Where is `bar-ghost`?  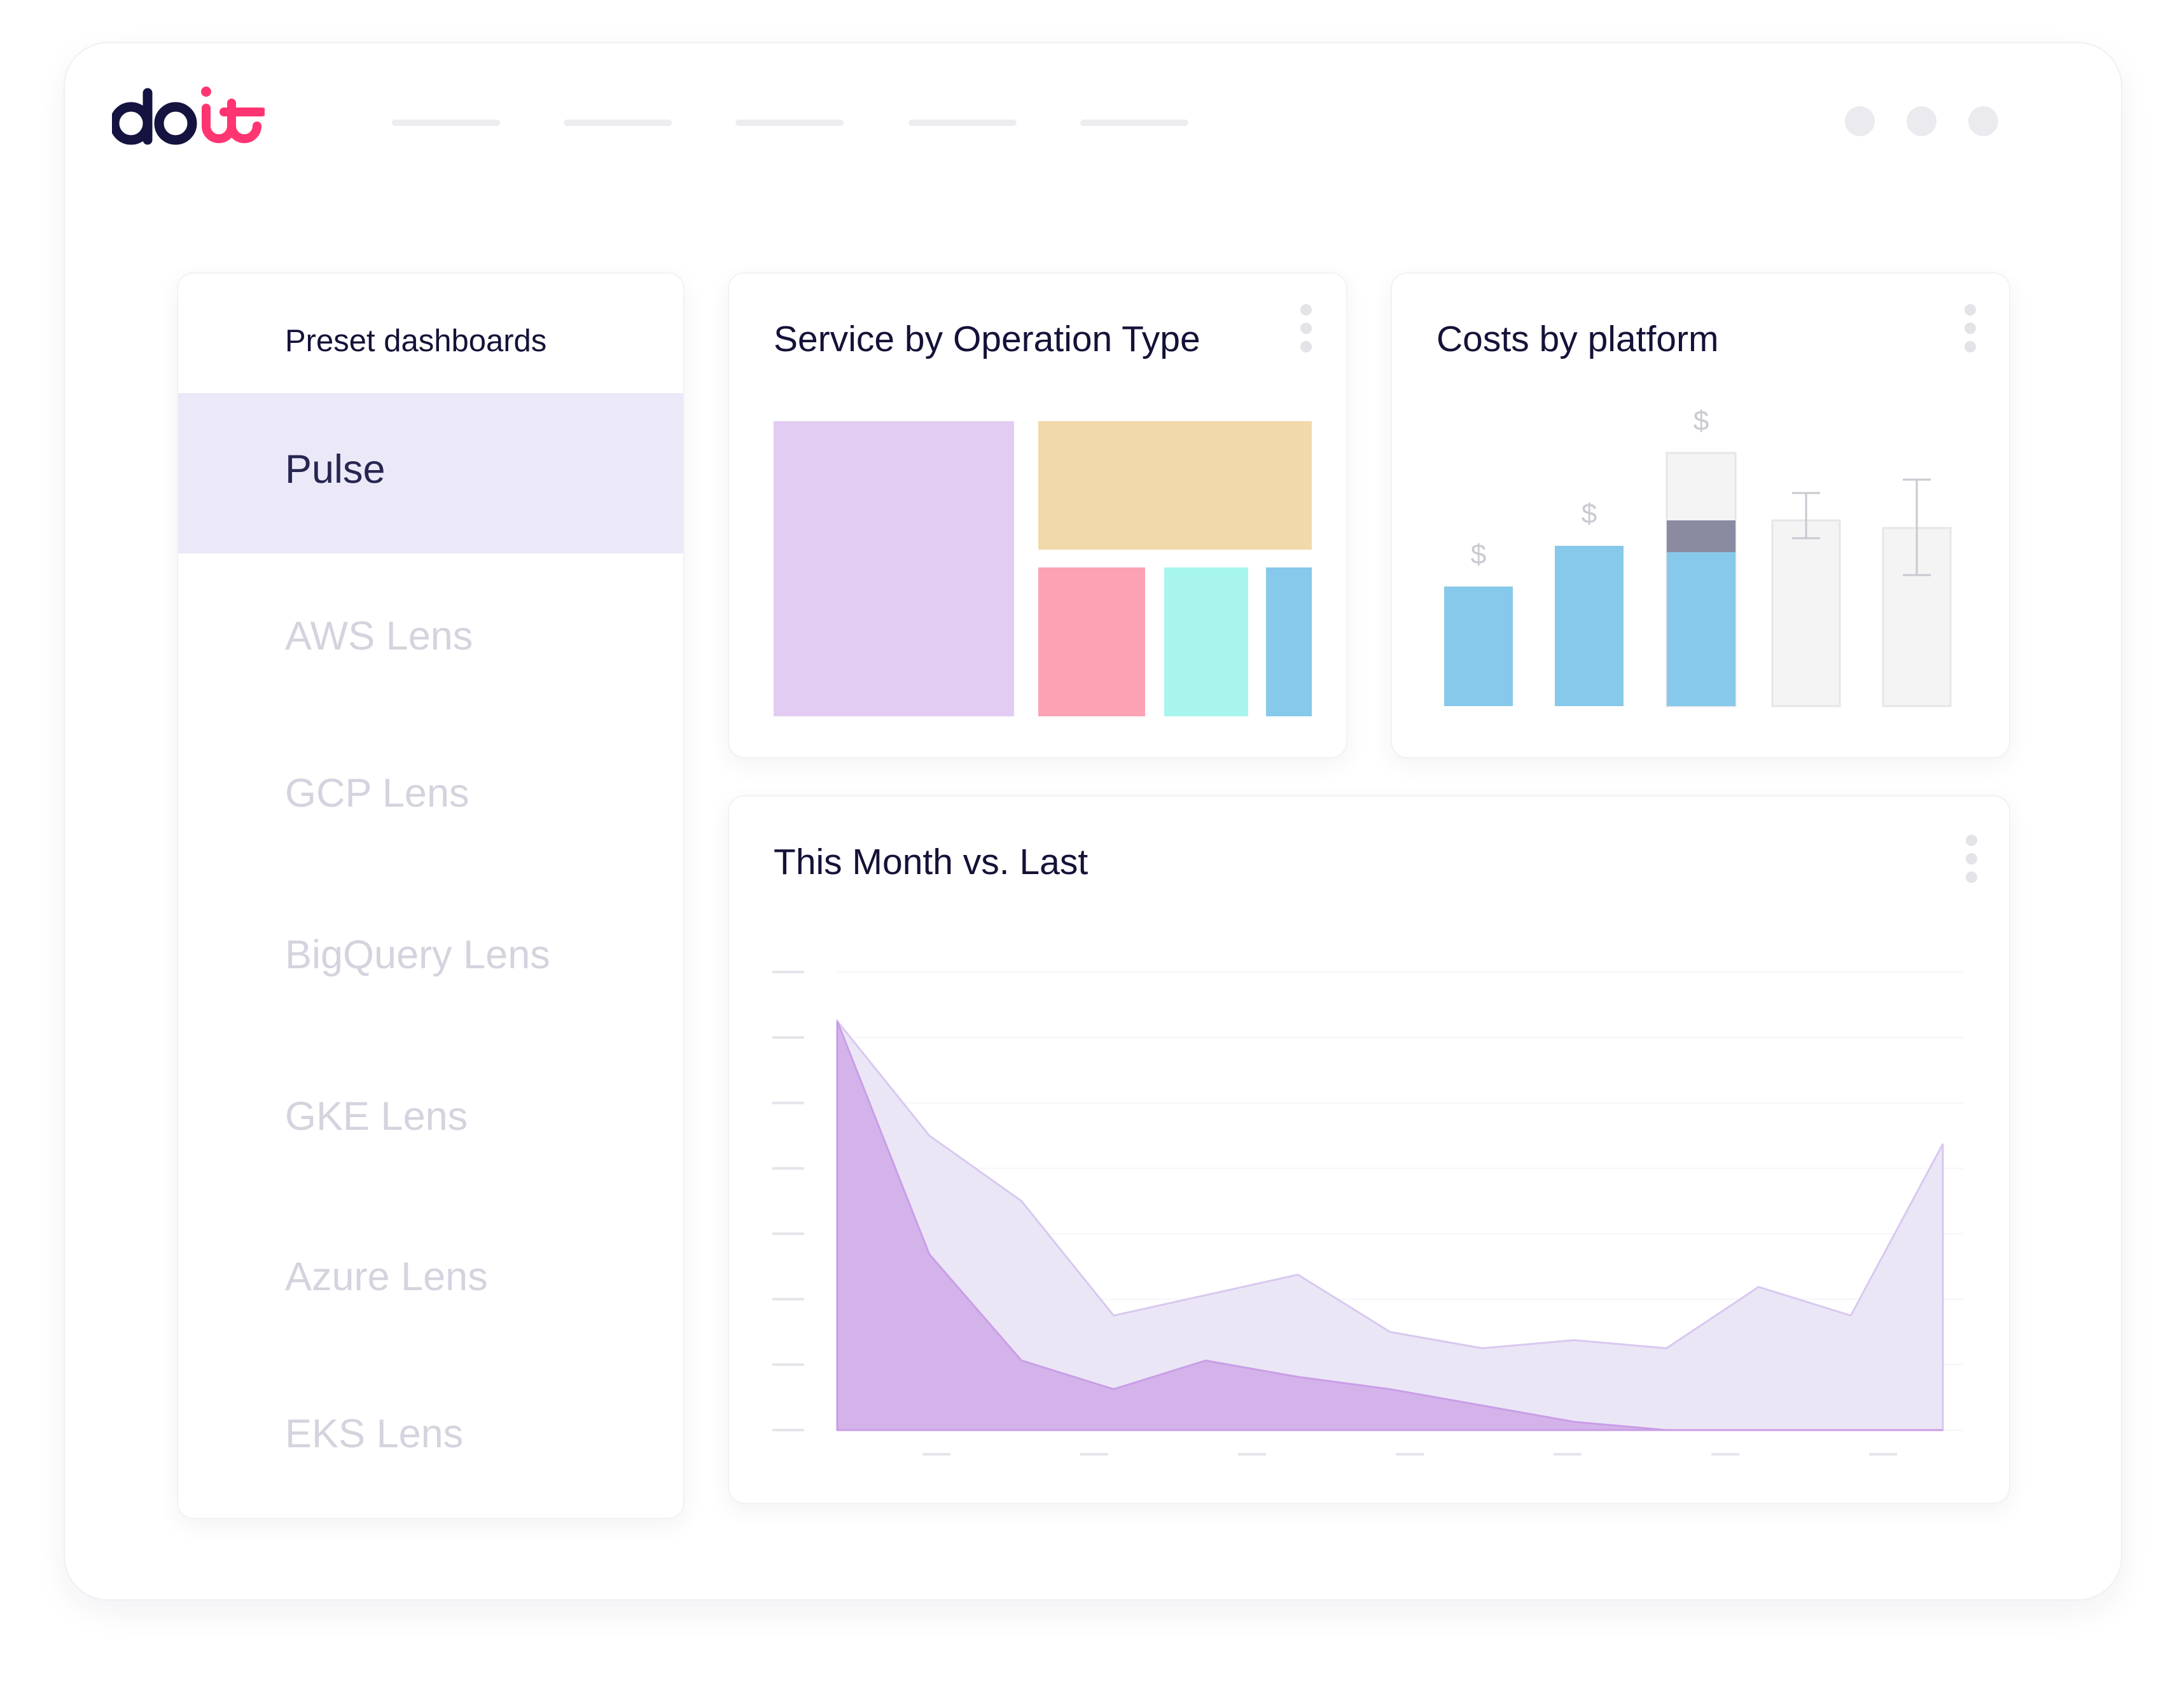
bar-ghost is located at coordinates (1806, 613).